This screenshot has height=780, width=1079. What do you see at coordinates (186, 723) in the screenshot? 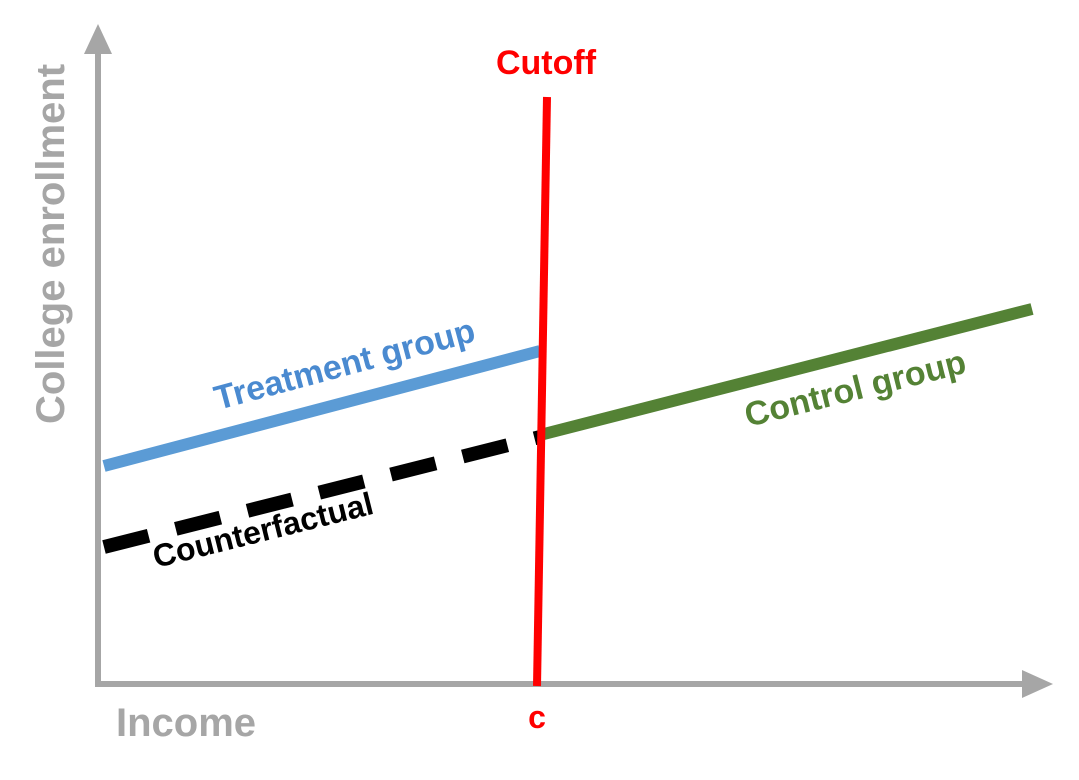
I see `x-axis-label: Income` at bounding box center [186, 723].